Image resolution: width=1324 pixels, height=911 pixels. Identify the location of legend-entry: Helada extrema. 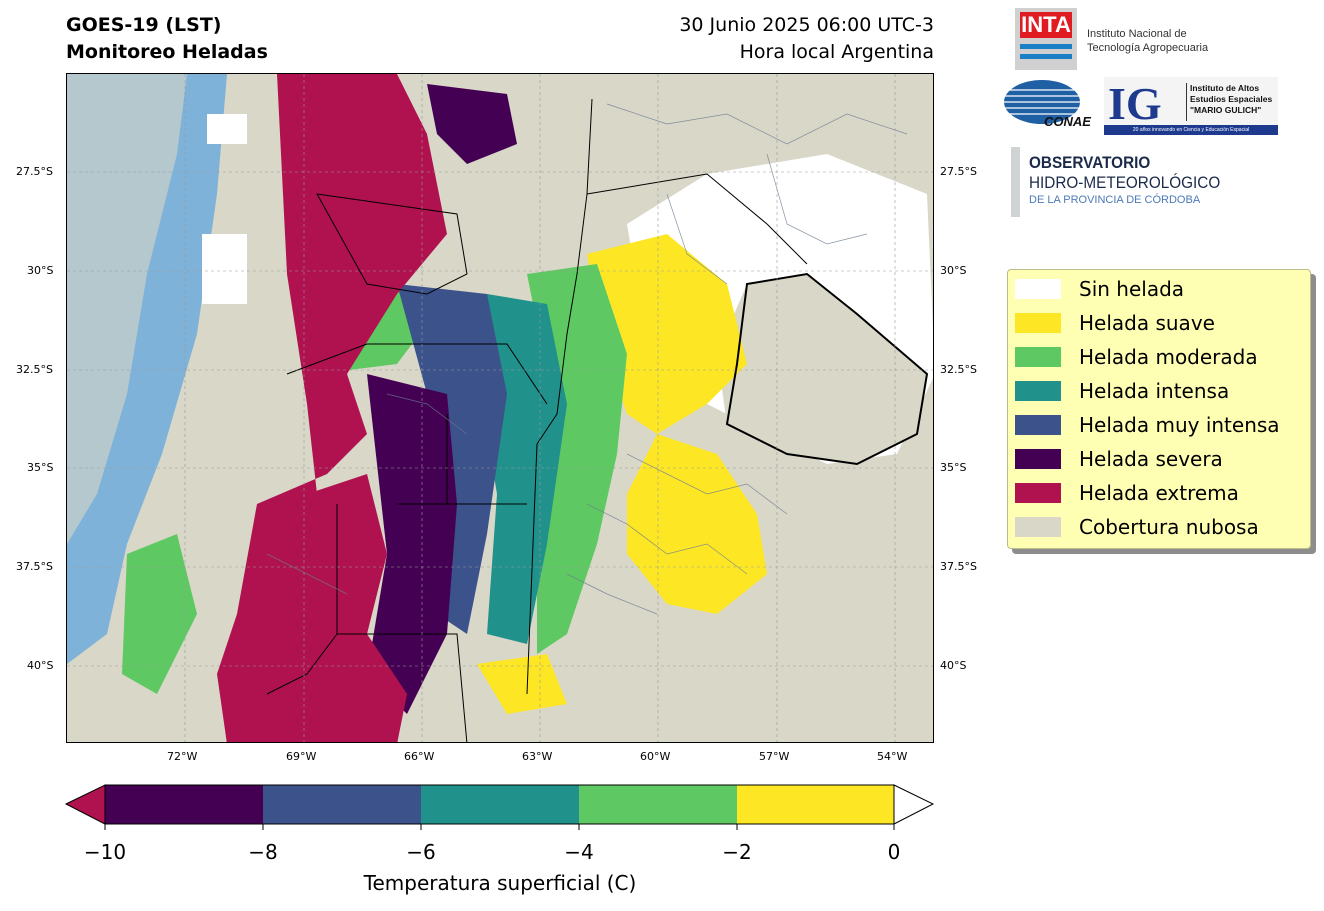
(1127, 493).